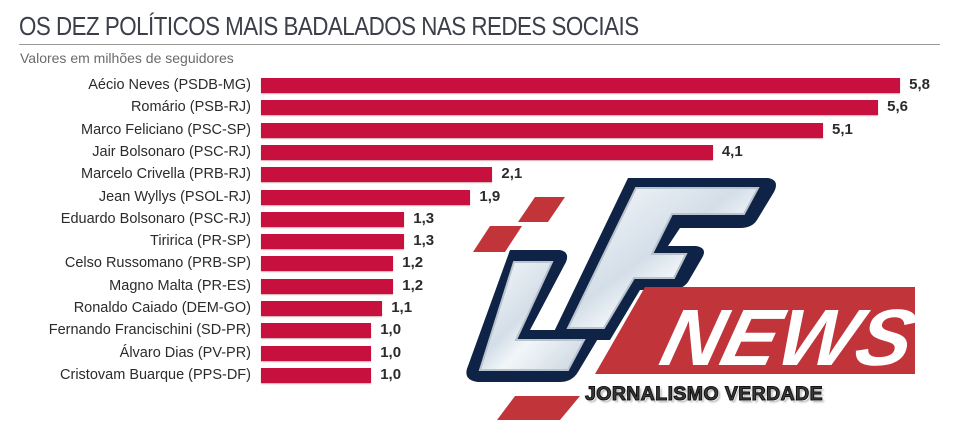 The width and height of the screenshot is (957, 444). I want to click on bar-row: Cristovam Buarque (PPS-DF) 1,0, so click(478, 374).